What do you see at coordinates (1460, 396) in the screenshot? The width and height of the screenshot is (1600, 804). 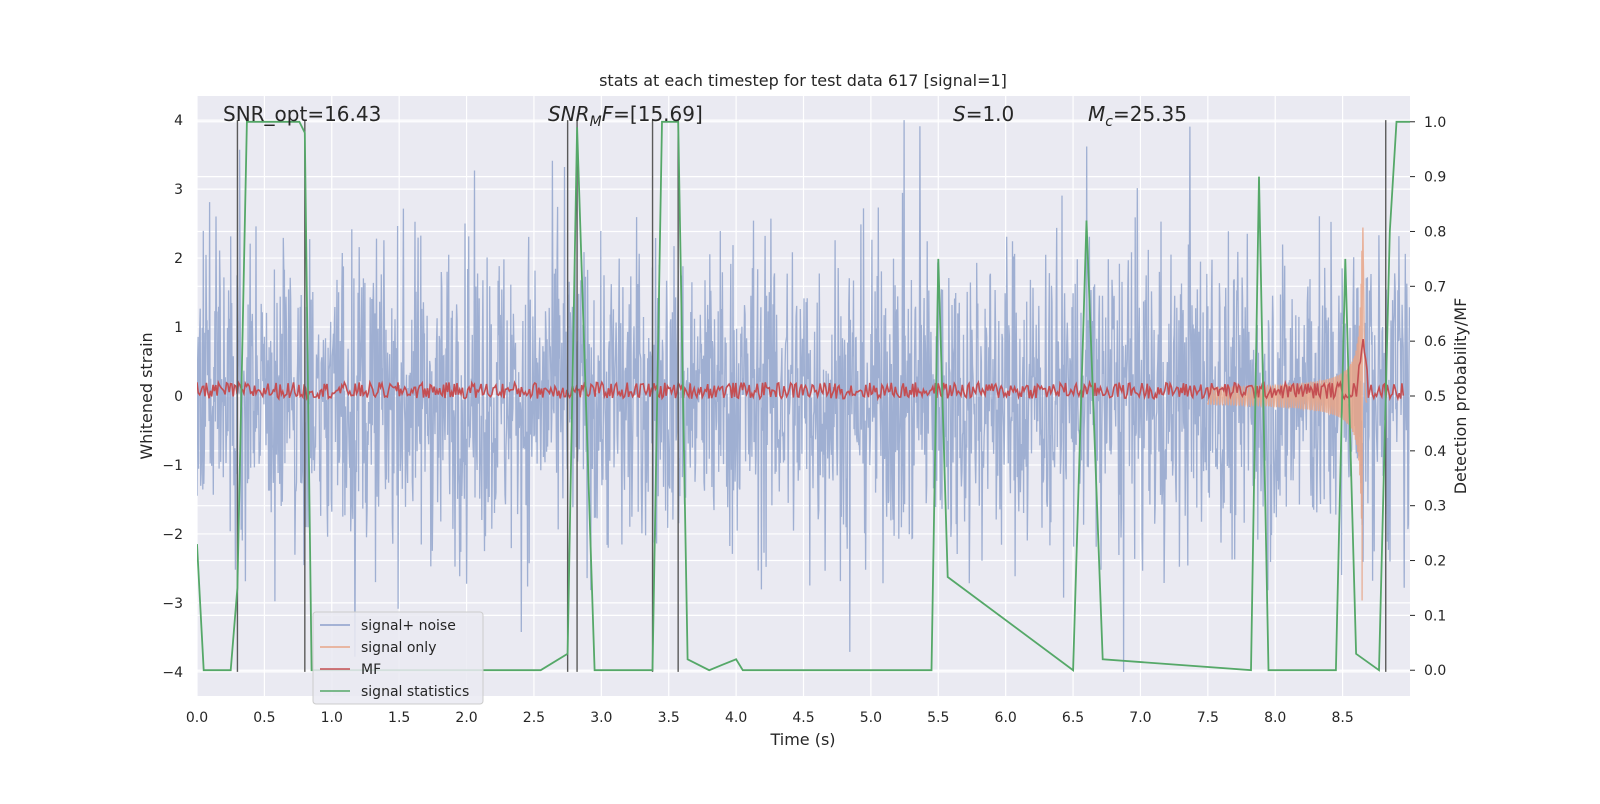 I see `y-axis-right-label: Detection probability/MF` at bounding box center [1460, 396].